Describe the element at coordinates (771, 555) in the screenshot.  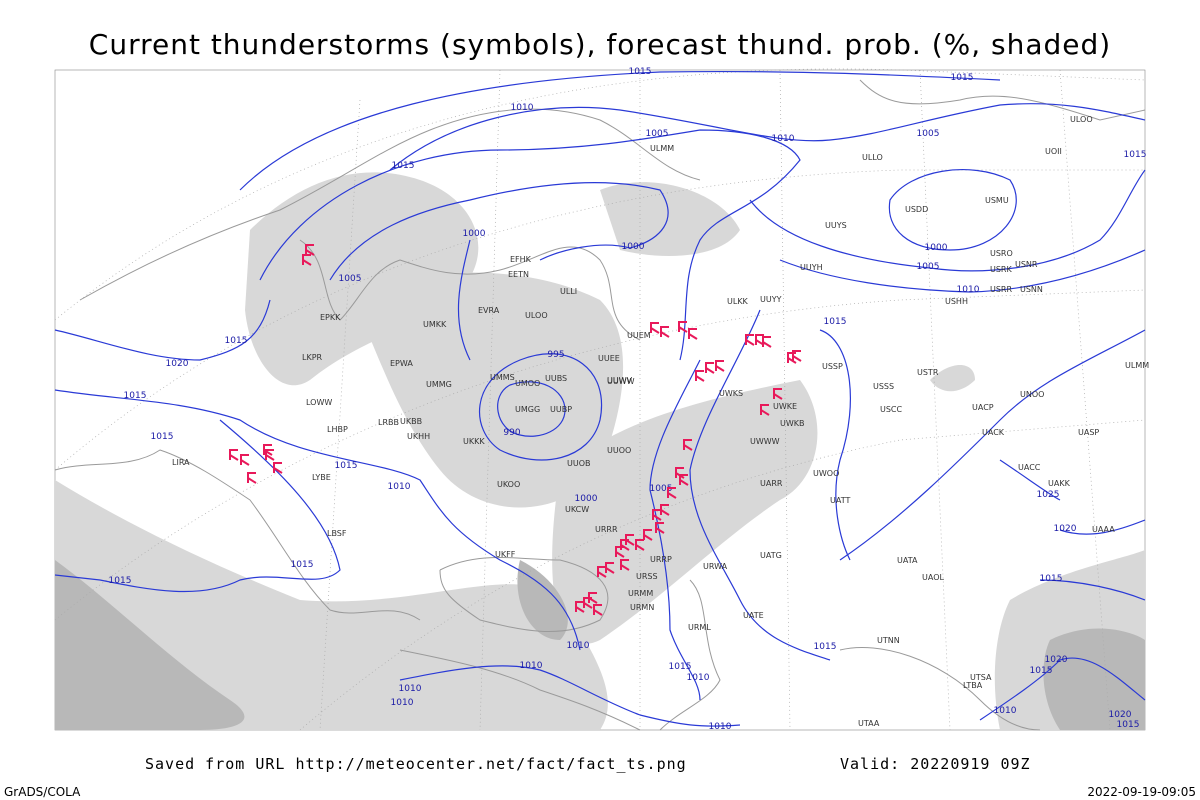
I see `station-label: UATG` at that location.